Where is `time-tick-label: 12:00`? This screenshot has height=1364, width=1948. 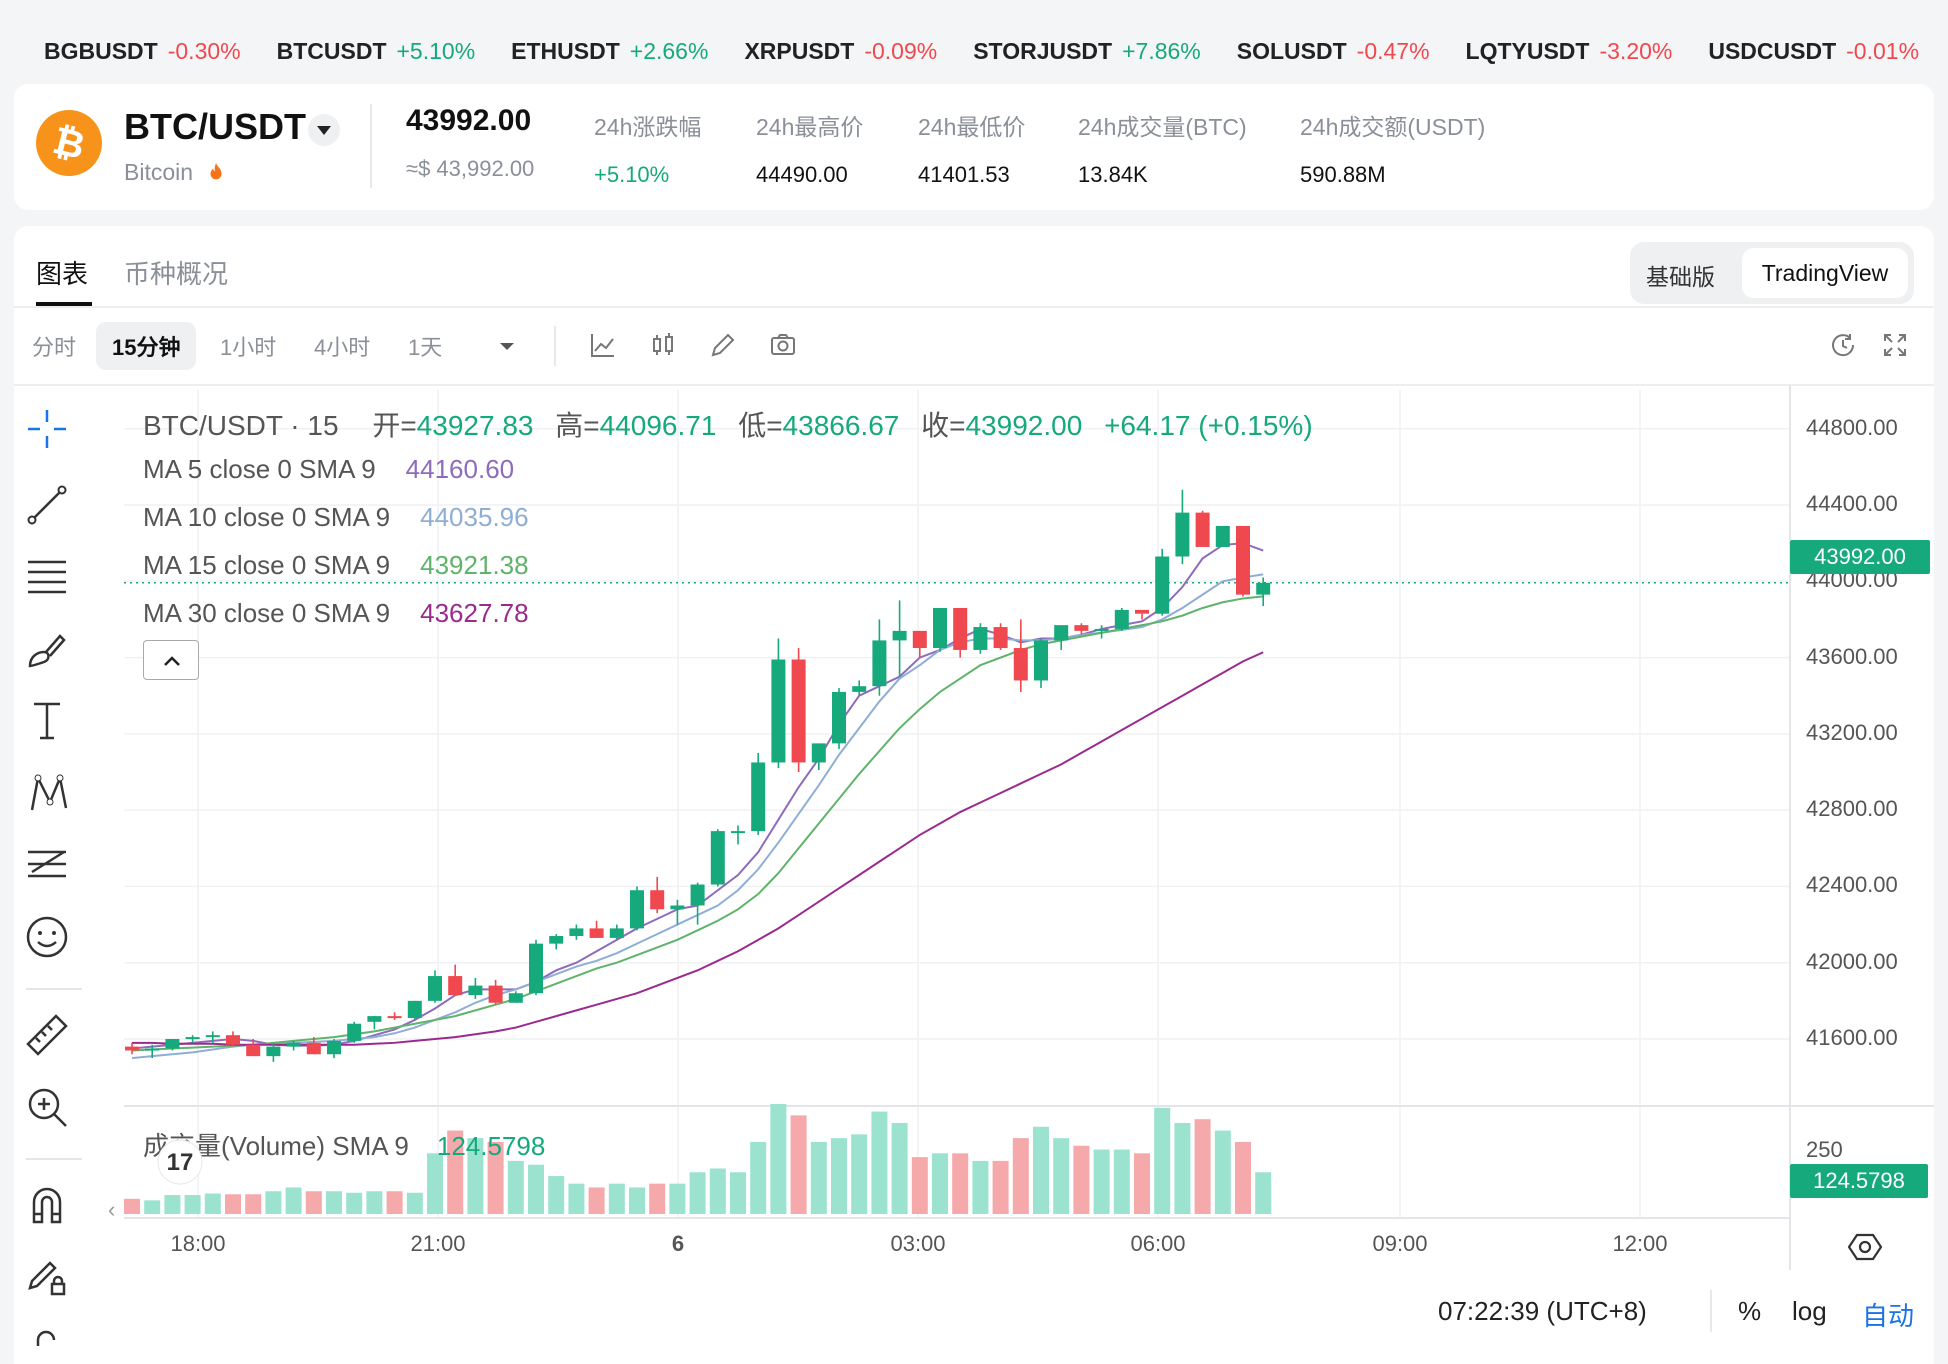 time-tick-label: 12:00 is located at coordinates (1640, 1243).